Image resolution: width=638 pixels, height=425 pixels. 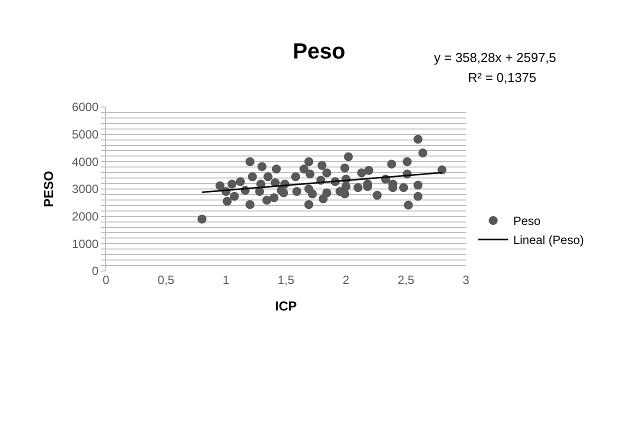 I want to click on legend-label: Peso, so click(x=527, y=221).